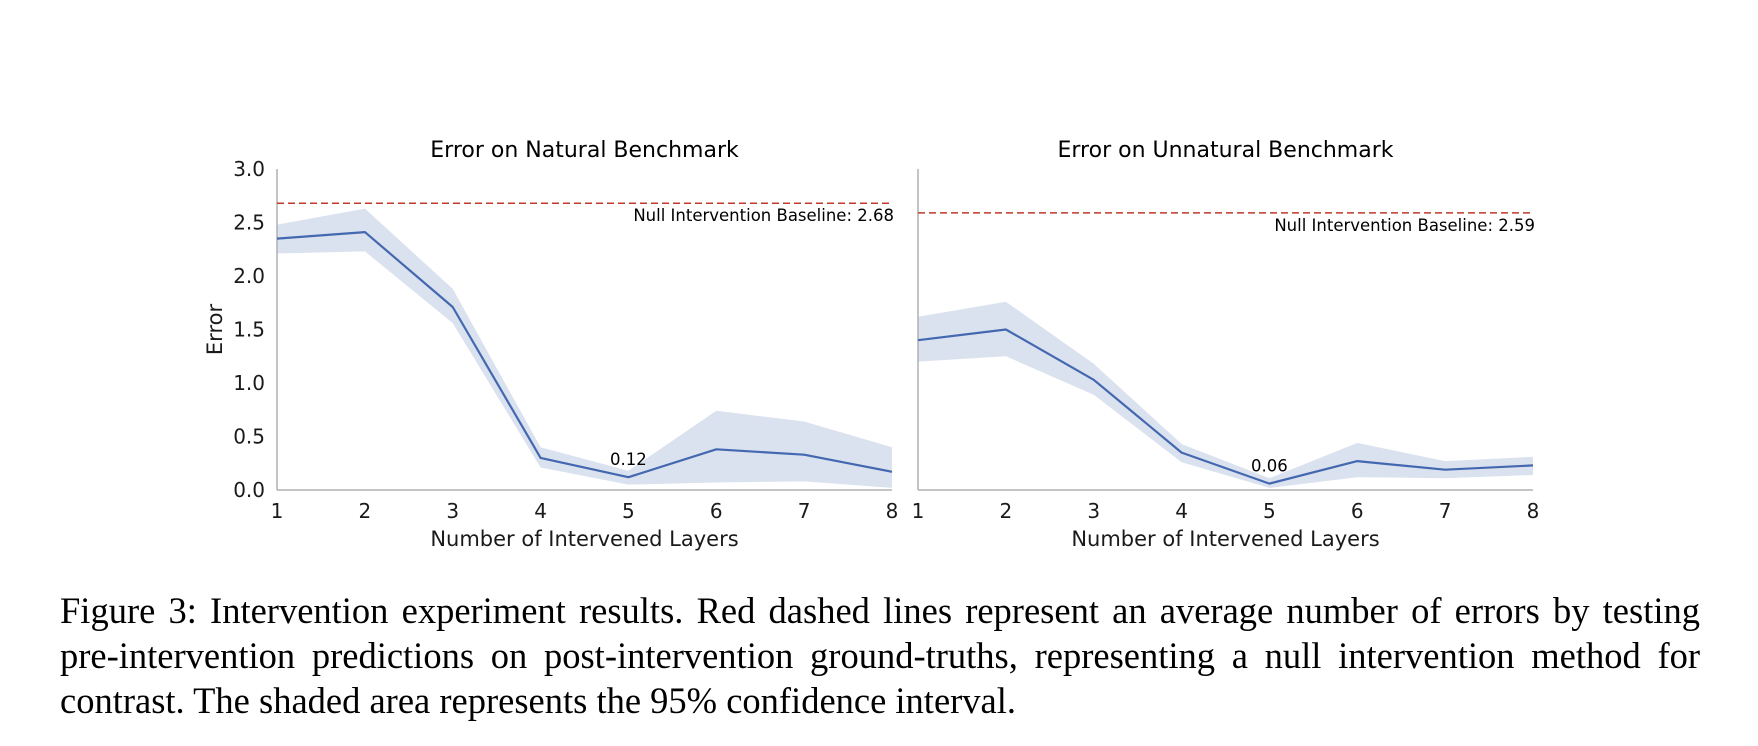 The width and height of the screenshot is (1758, 746). Describe the element at coordinates (1226, 150) in the screenshot. I see `chart-title: Error on Unnatural Benchmark` at that location.